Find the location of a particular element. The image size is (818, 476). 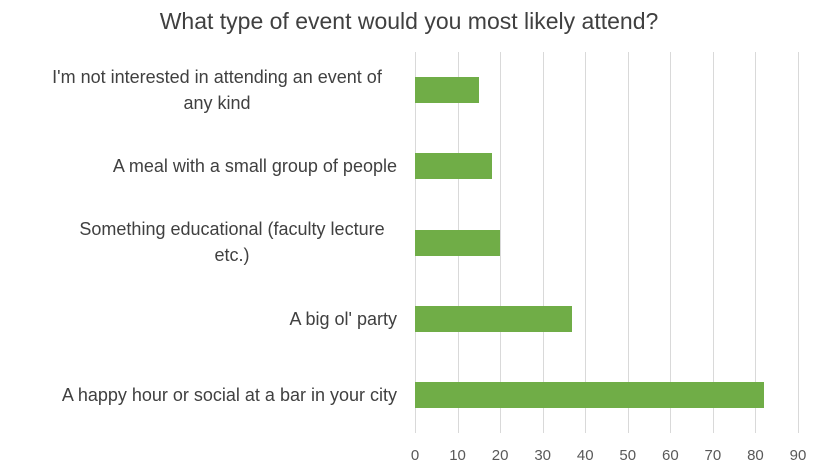

x-tick-label: 0 is located at coordinates (415, 455).